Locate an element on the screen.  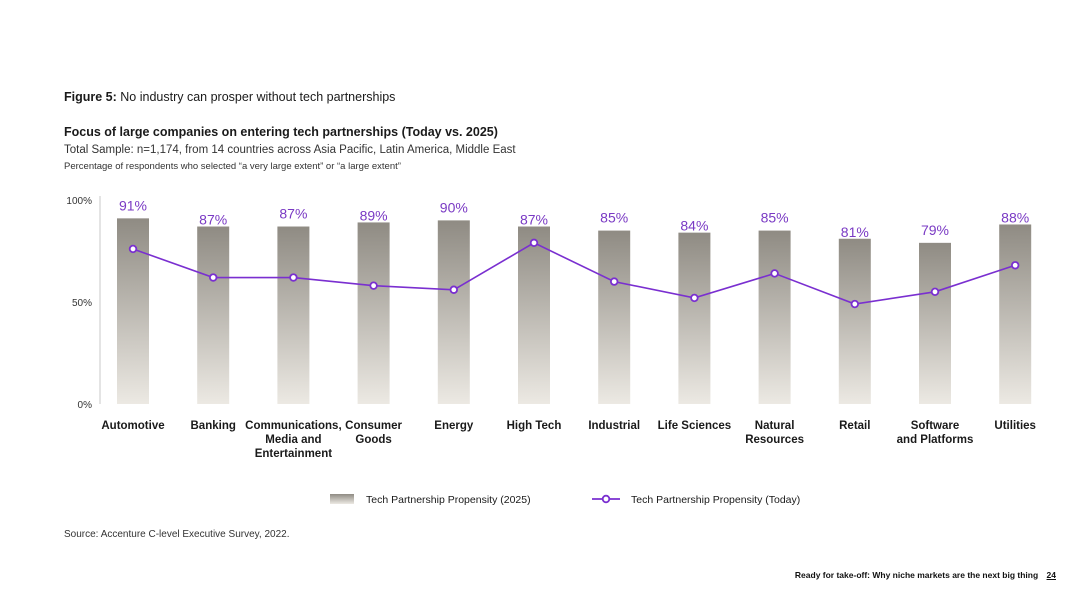
category-label: Automotive is located at coordinates (132, 426).